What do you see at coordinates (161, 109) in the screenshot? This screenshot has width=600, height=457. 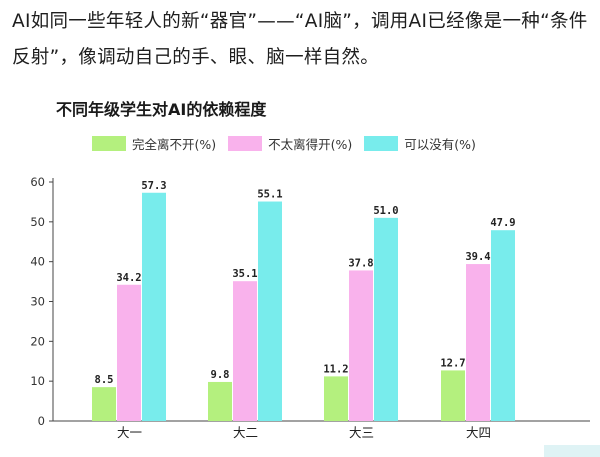 I see `chart-title: 不同年级学生对AI的依赖程度` at bounding box center [161, 109].